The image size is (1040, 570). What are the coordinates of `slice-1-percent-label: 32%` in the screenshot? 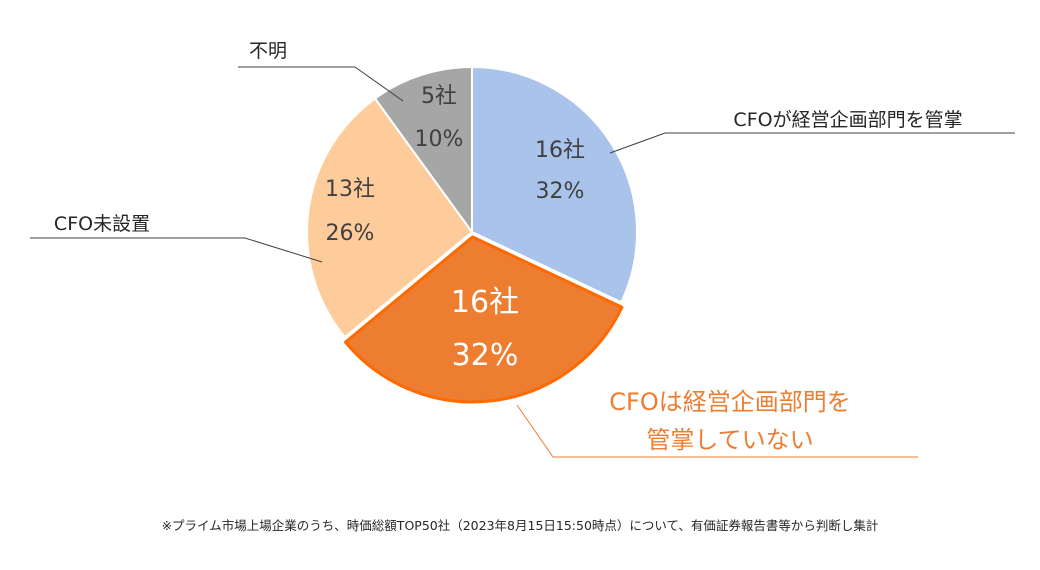 It's located at (560, 191).